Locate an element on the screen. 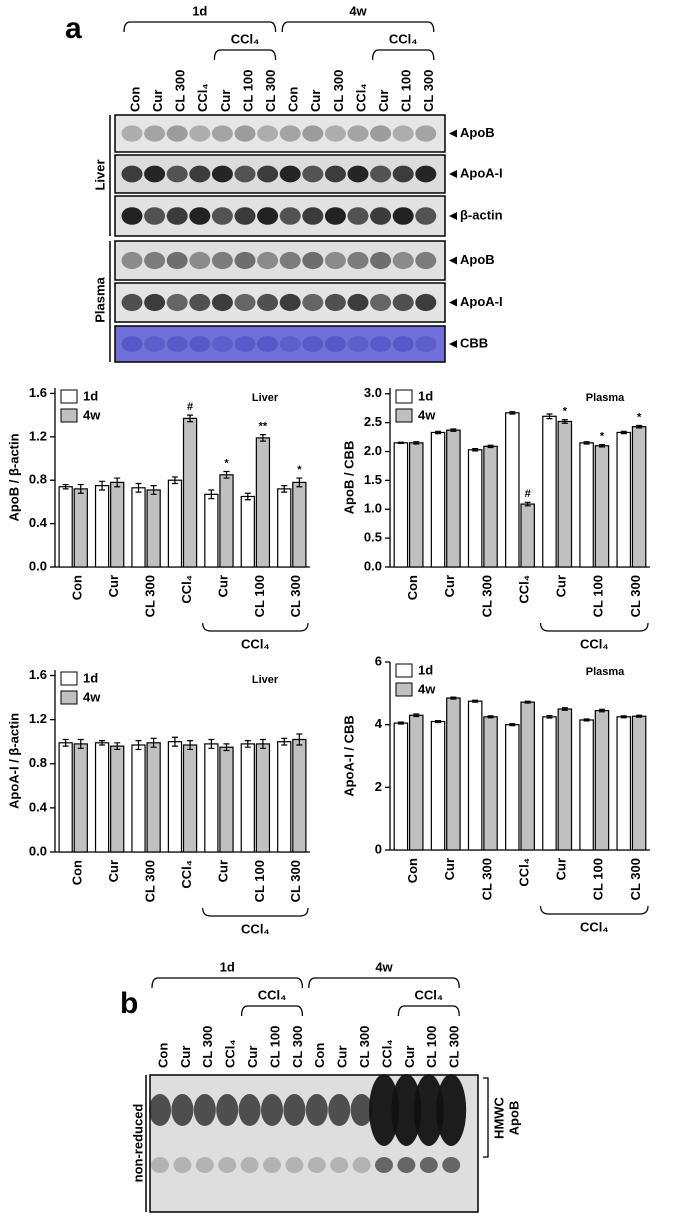 The width and height of the screenshot is (675, 1218). chart-title: Plasma is located at coordinates (605, 672).